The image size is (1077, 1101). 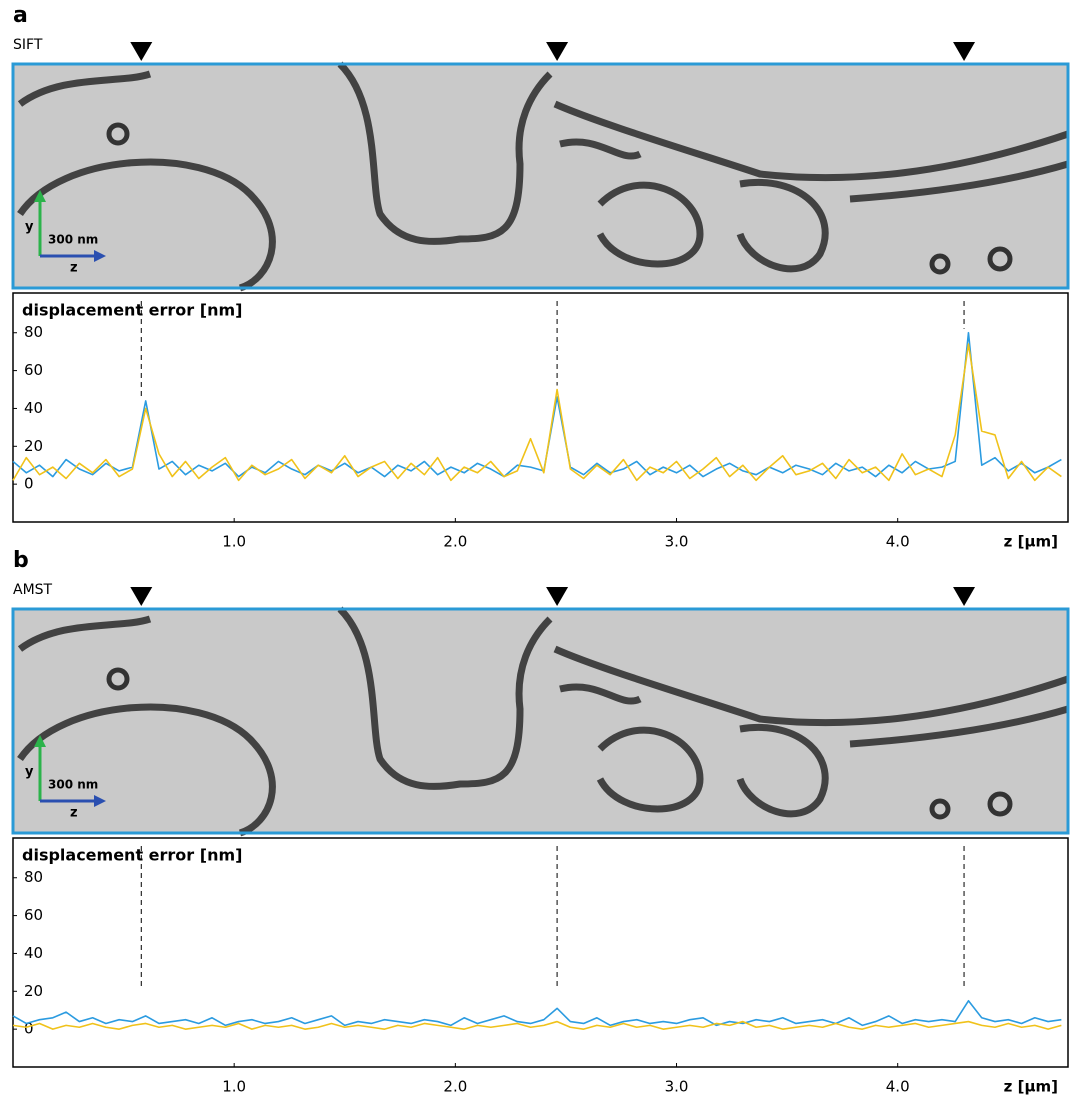 I want to click on panel-label: a, so click(x=20, y=15).